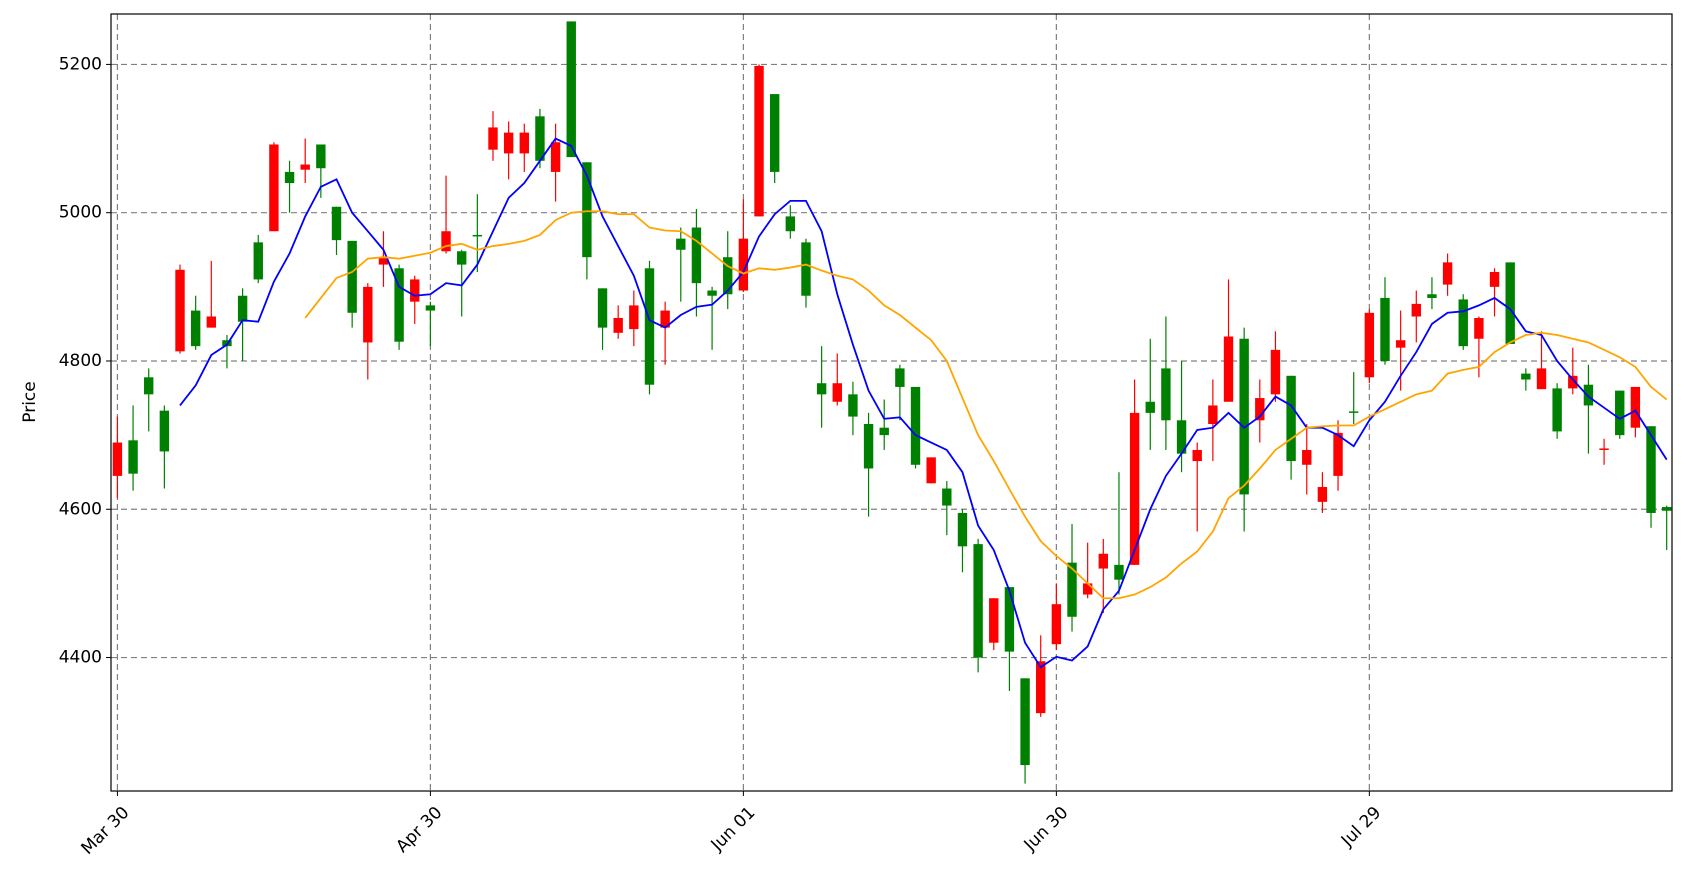 This screenshot has height=887, width=1688. Describe the element at coordinates (80, 361) in the screenshot. I see `y-tick-label: 4800` at that location.